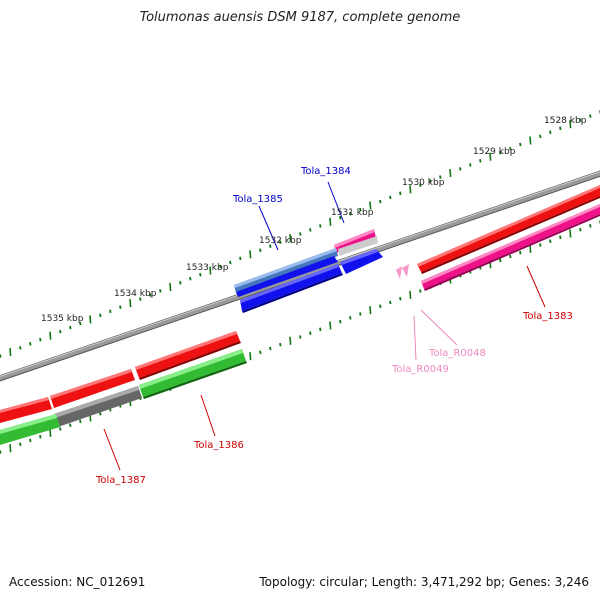 The image size is (600, 600). I want to click on gene-tola-1385-blue, so click(287, 276).